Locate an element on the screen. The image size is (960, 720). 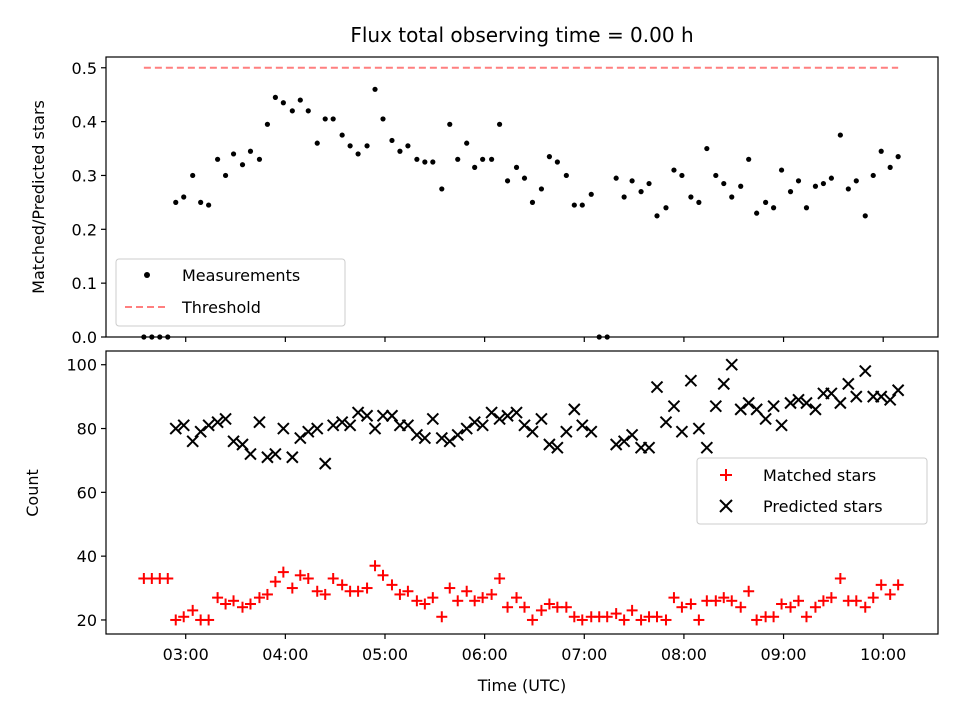
count-y-tick-label: 60 is located at coordinates (87, 492).